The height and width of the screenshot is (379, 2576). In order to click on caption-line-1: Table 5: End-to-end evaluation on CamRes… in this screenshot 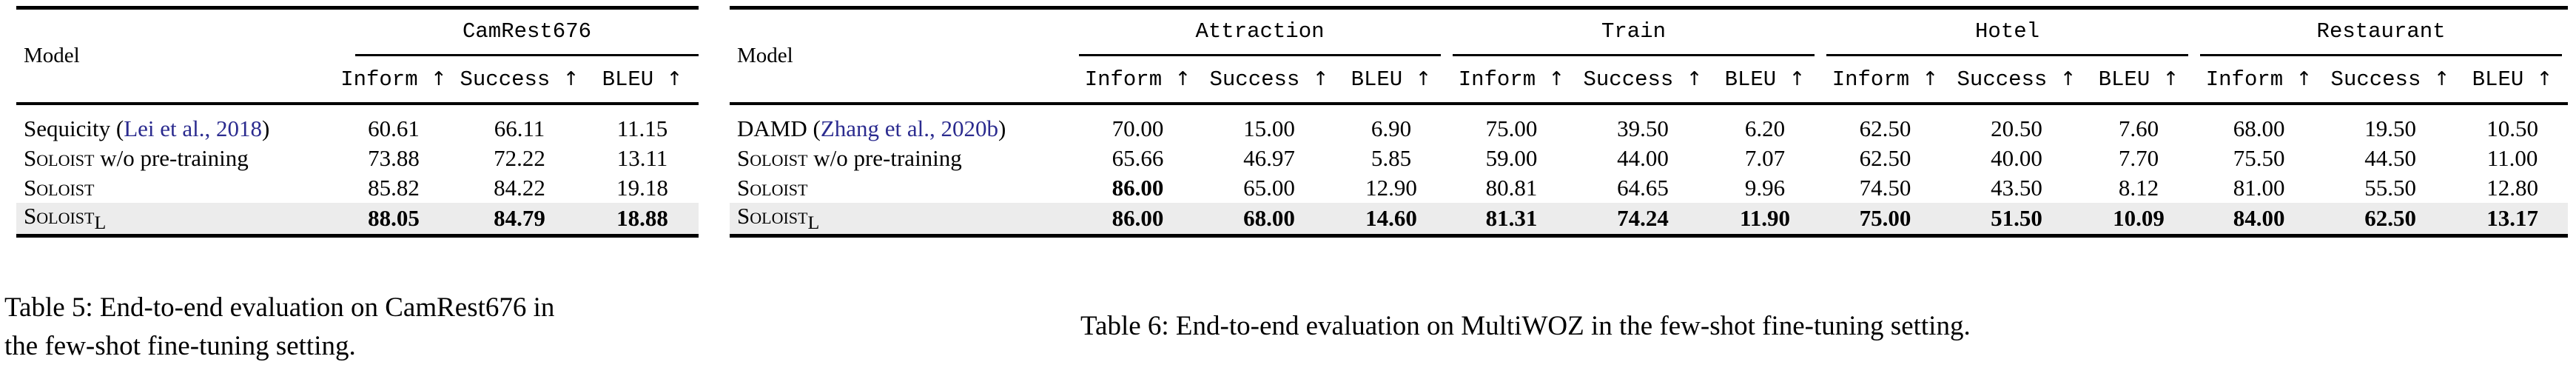, I will do `click(279, 307)`.